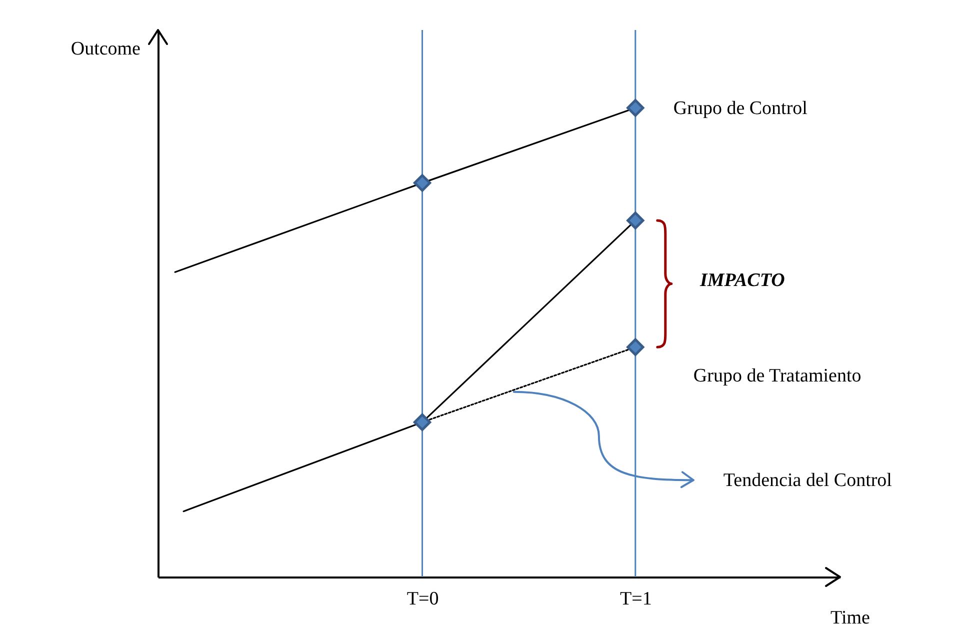  Describe the element at coordinates (777, 375) in the screenshot. I see `text: Grupo de Tratamiento` at that location.